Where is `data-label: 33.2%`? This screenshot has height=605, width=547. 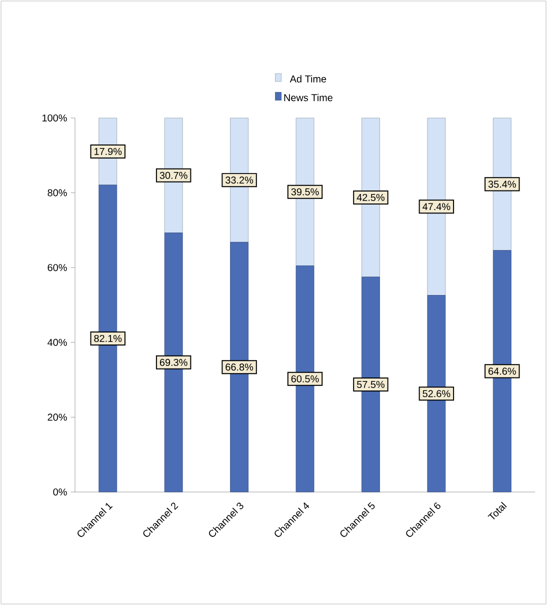 data-label: 33.2% is located at coordinates (240, 180).